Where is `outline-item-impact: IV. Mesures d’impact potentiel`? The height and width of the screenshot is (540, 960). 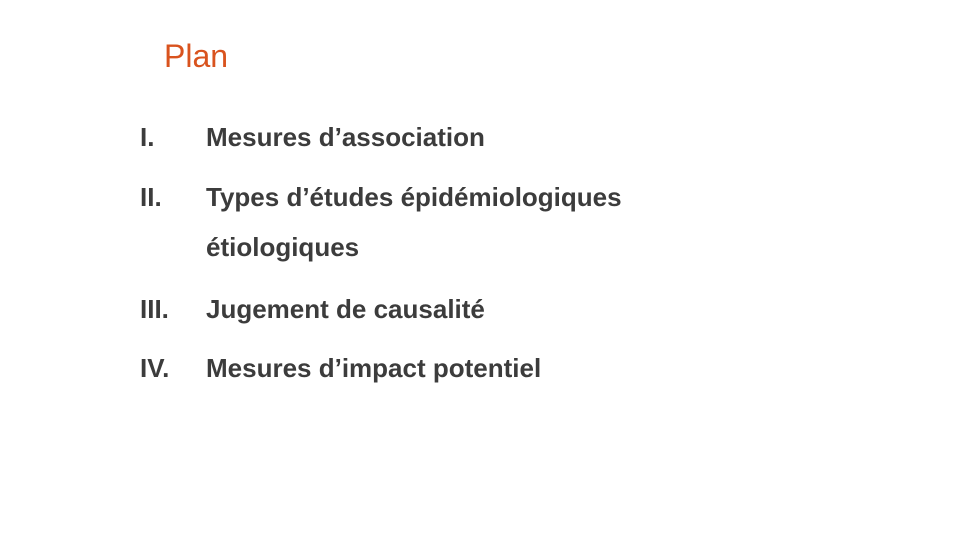
outline-item-impact: IV. Mesures d’impact potentiel is located at coordinates (530, 368).